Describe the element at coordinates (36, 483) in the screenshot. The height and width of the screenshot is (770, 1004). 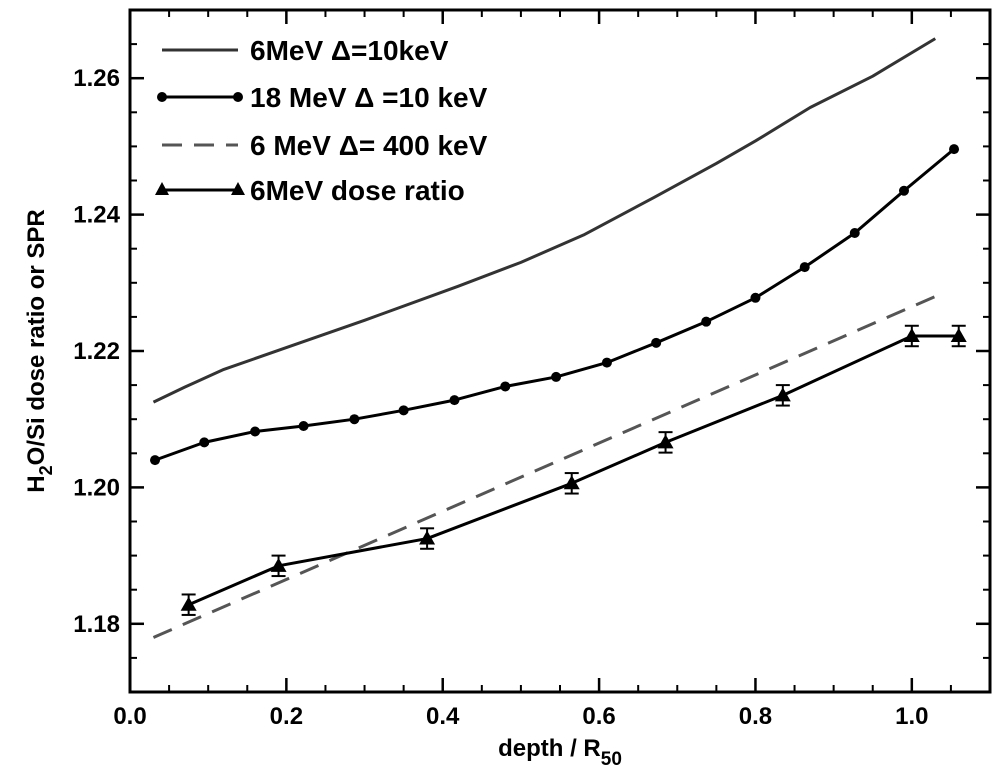
I see `y-axis-title-prefix: H` at that location.